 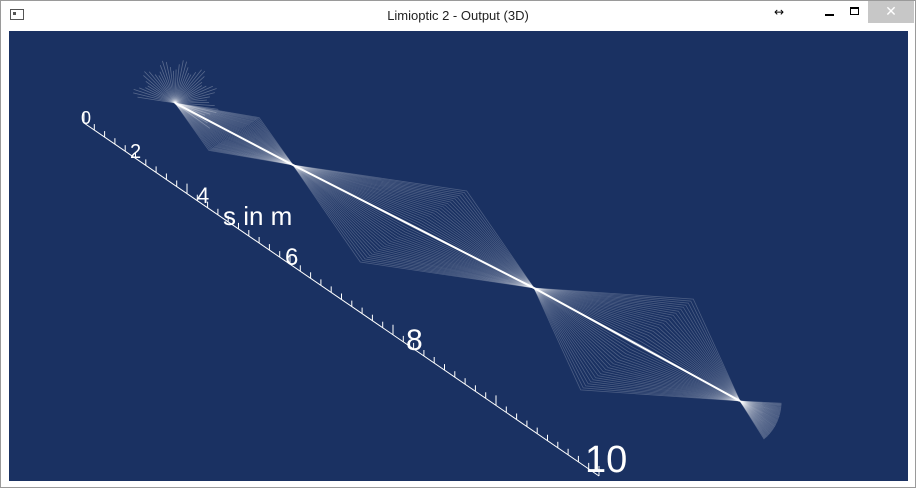 I want to click on maximize-icon, so click(x=854, y=11).